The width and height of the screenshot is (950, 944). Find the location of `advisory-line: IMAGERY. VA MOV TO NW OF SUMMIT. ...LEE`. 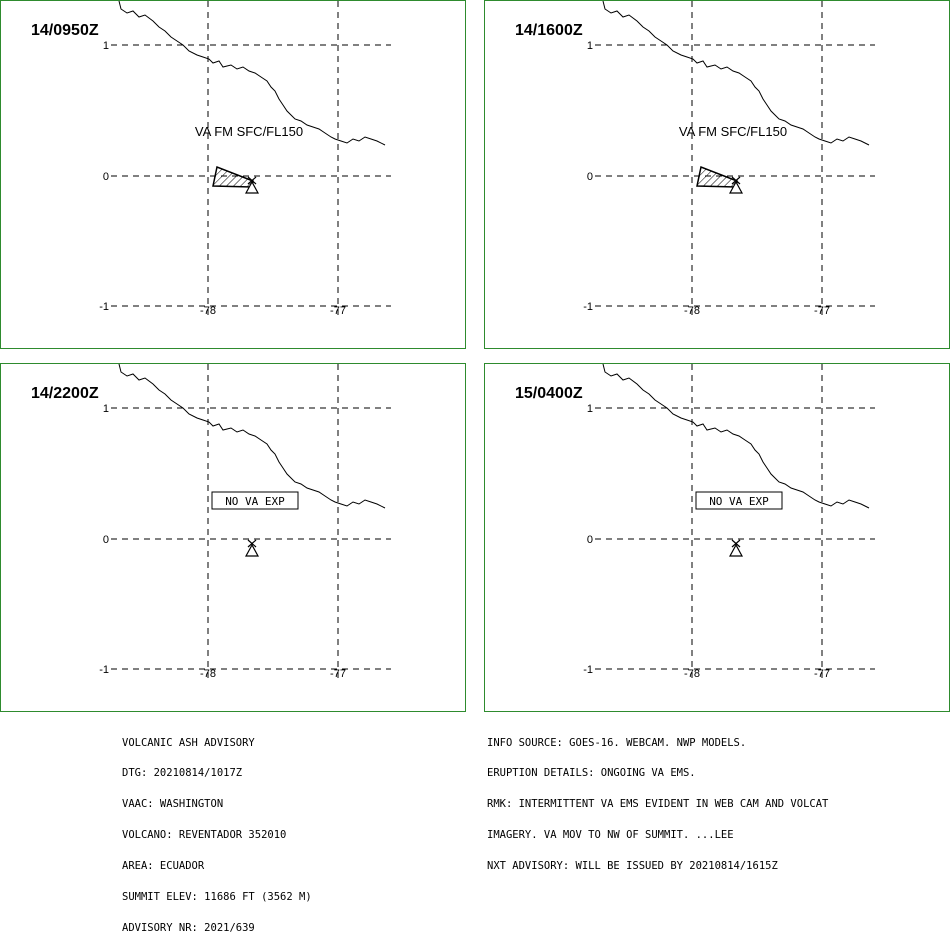

advisory-line: IMAGERY. VA MOV TO NW OF SUMMIT. ...LEE is located at coordinates (610, 835).